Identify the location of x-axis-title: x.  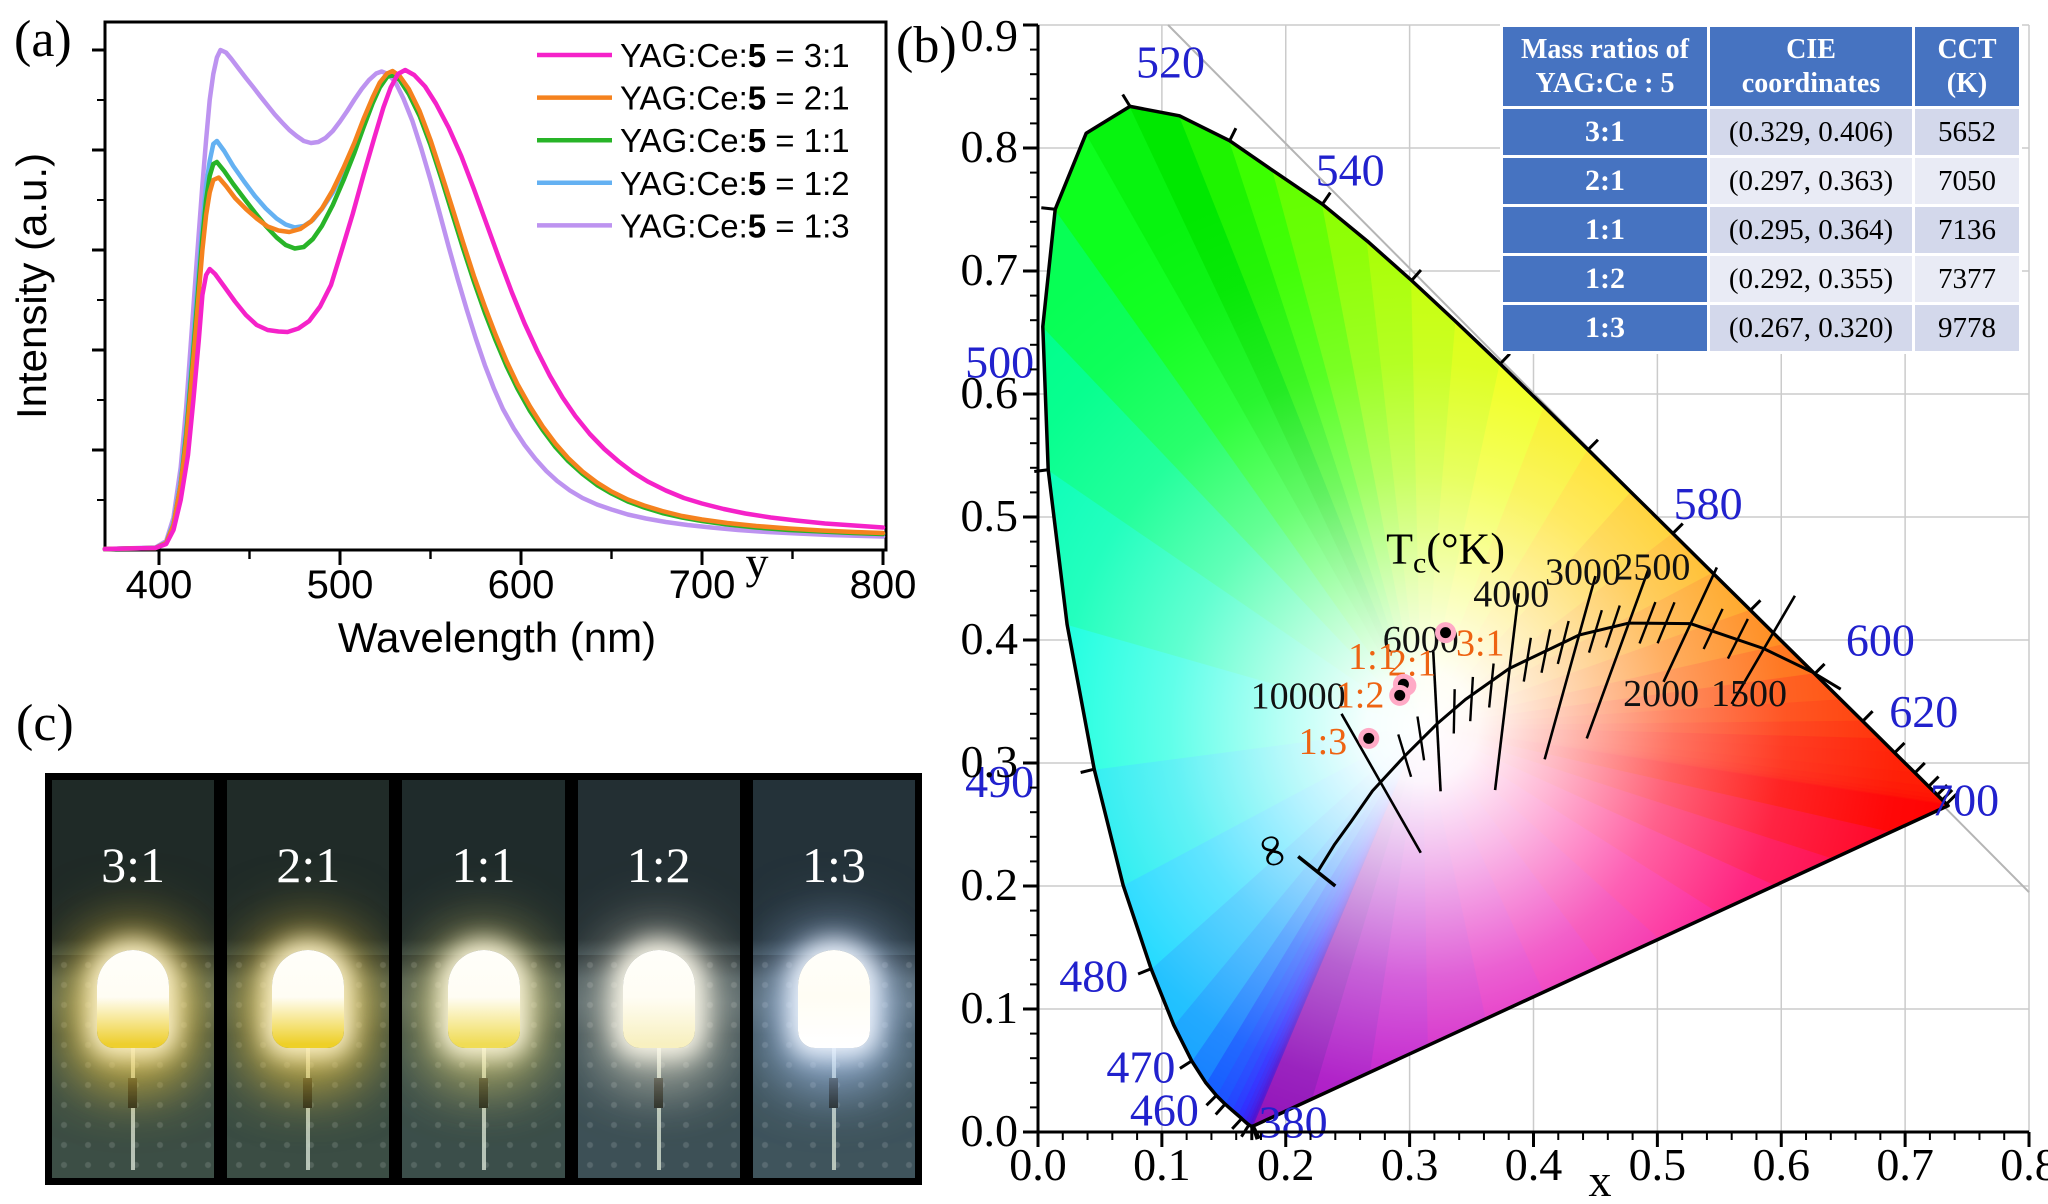
(1600, 1179).